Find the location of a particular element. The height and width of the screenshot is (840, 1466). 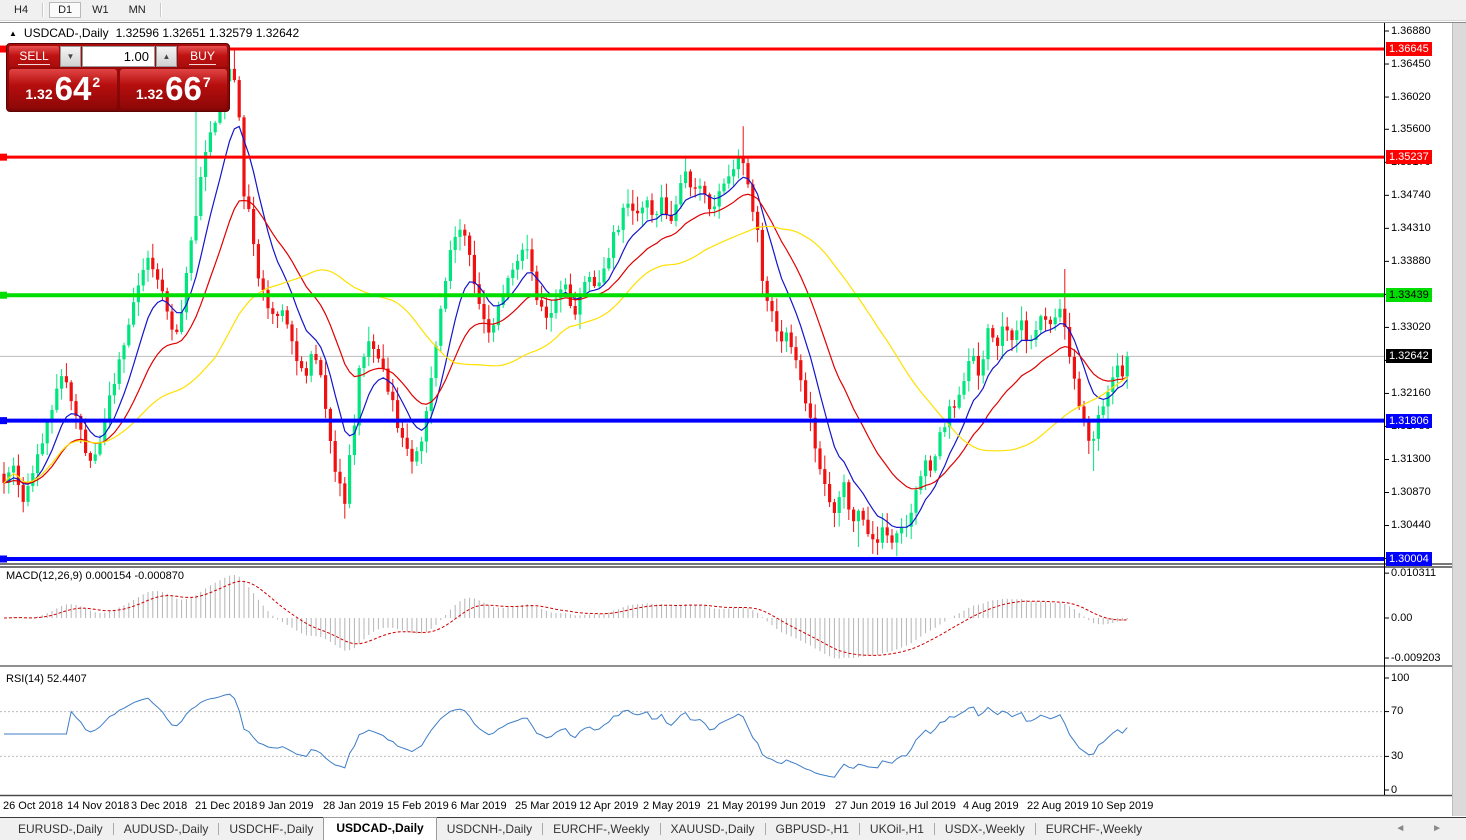

right-scroll-strip is located at coordinates (1459, 419).